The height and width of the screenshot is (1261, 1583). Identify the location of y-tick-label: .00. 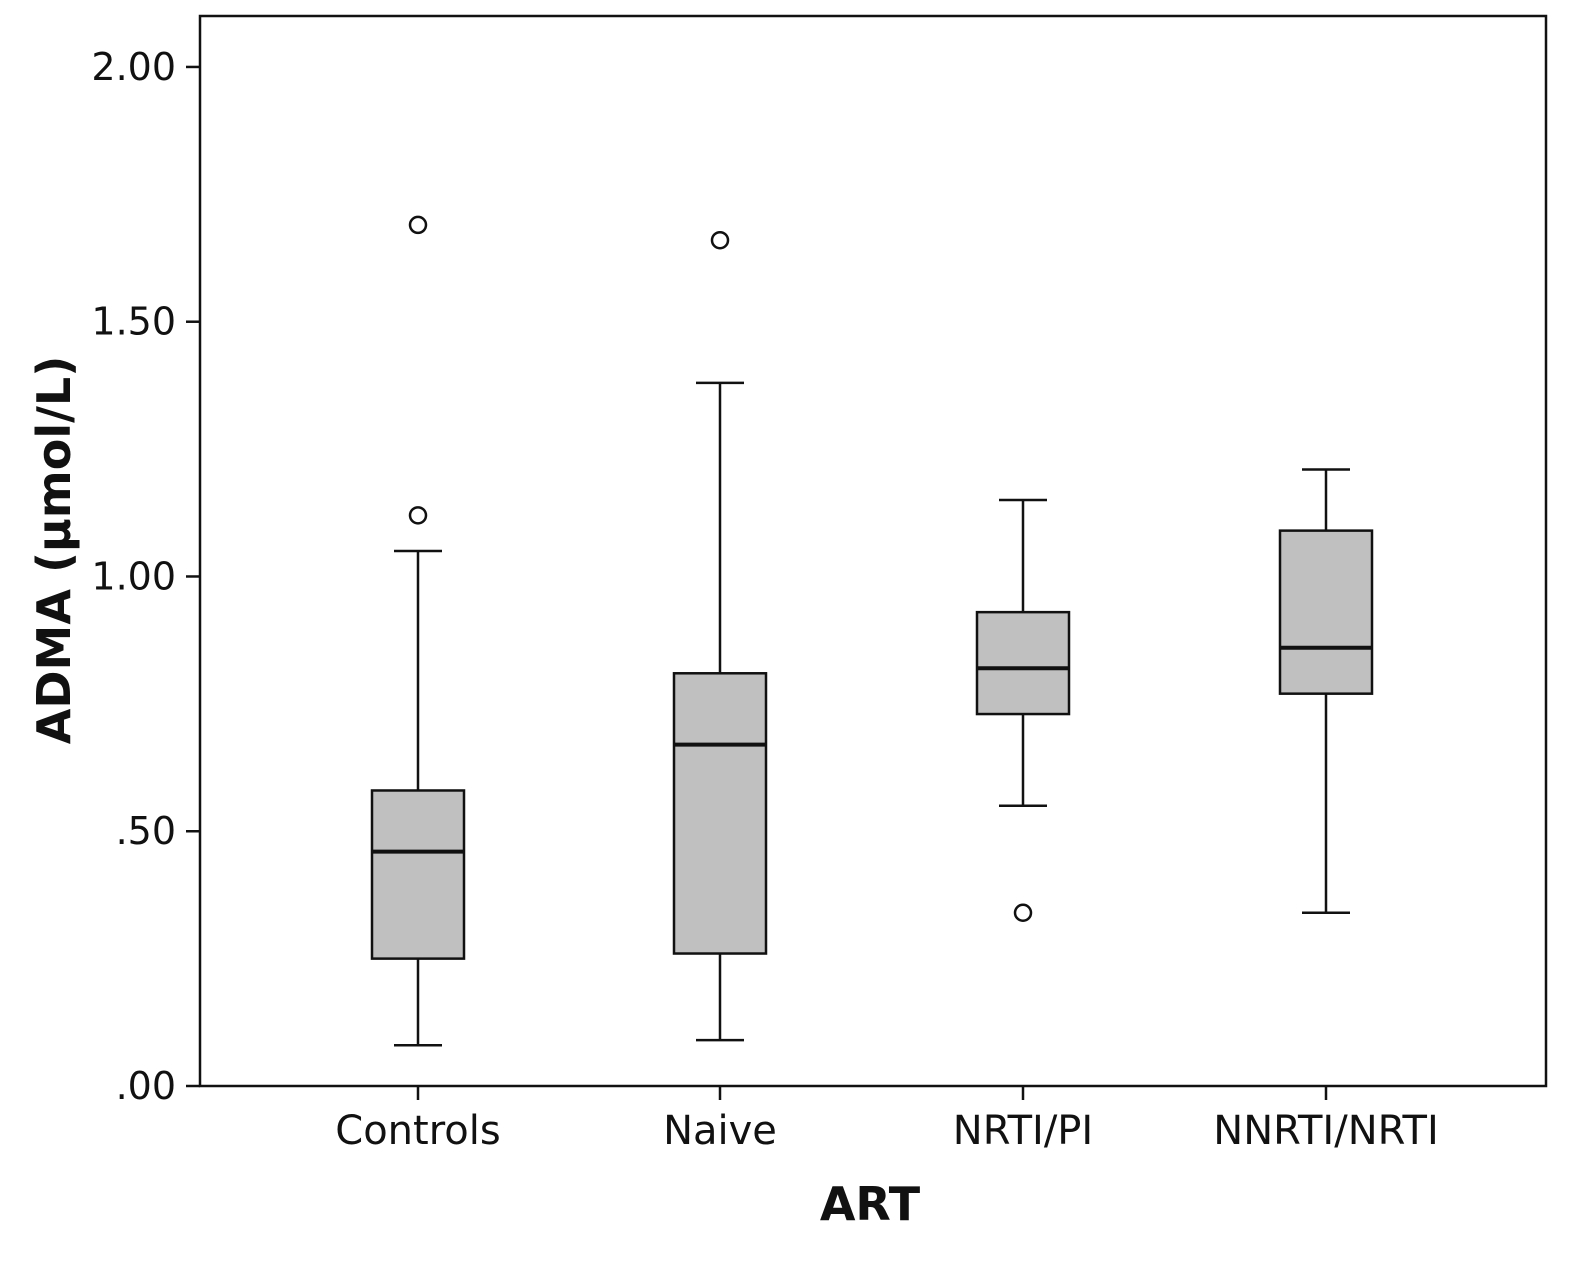
(146, 1086).